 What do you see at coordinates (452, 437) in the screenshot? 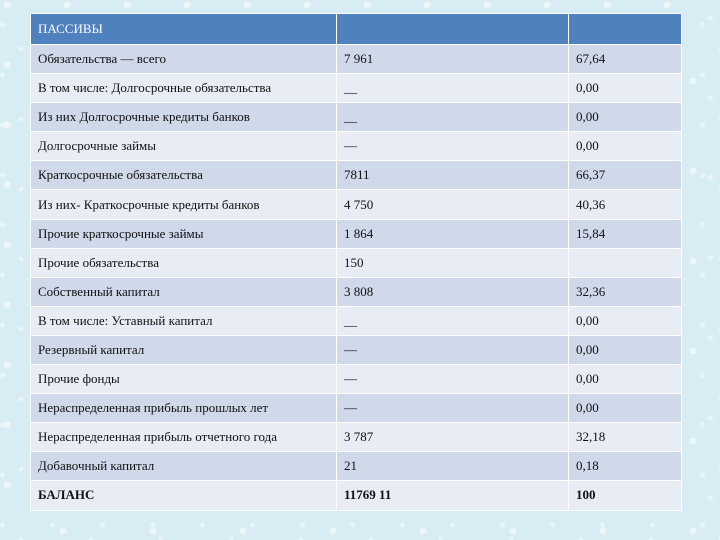
I see `cell-value: 3 787` at bounding box center [452, 437].